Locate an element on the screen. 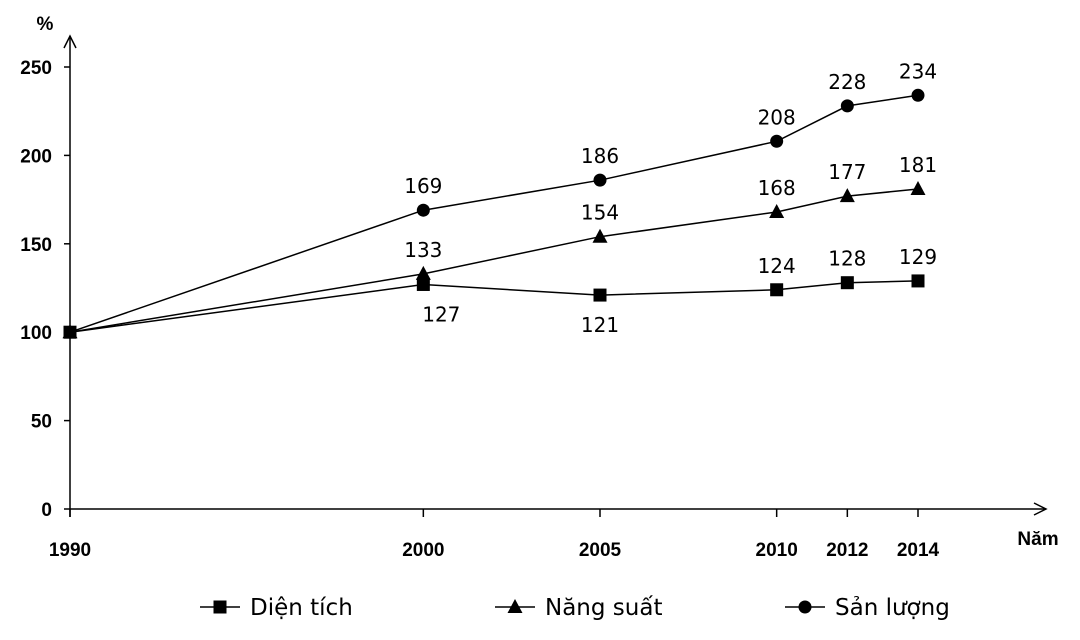 The width and height of the screenshot is (1080, 640). data-label: 186 is located at coordinates (600, 156).